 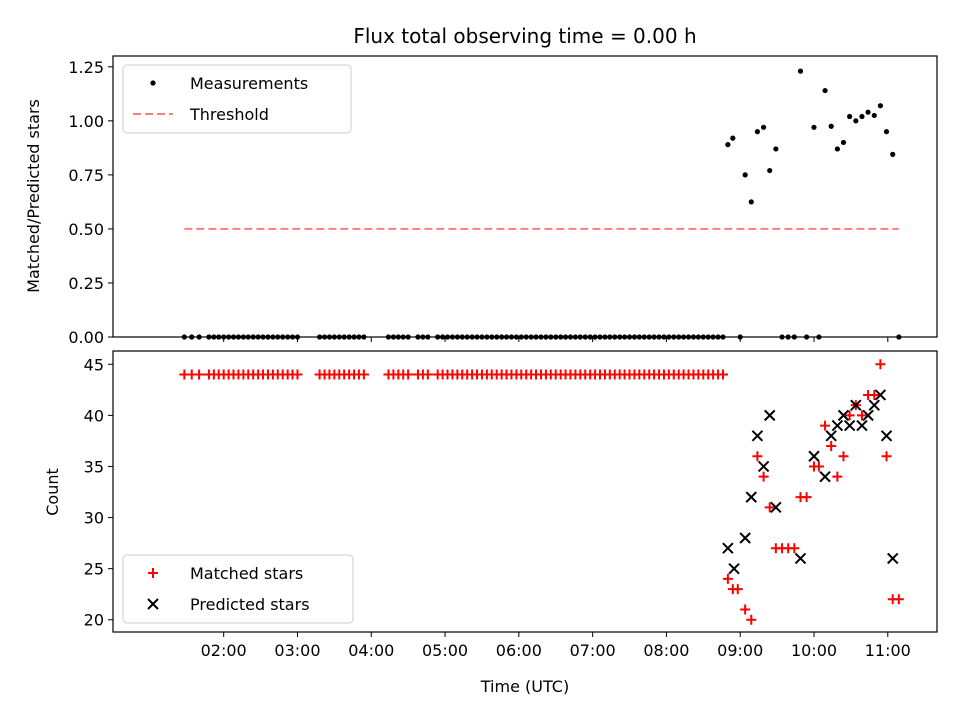 What do you see at coordinates (519, 650) in the screenshot?
I see `x-tick-label: 06:00` at bounding box center [519, 650].